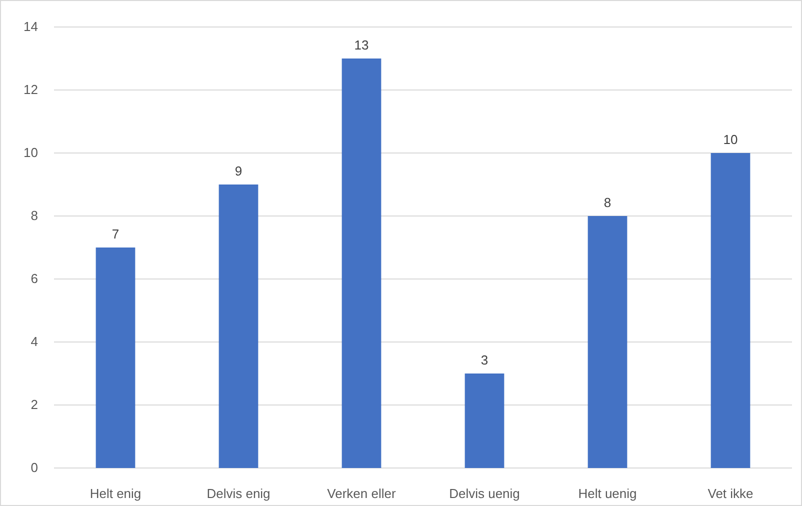 Image resolution: width=802 pixels, height=506 pixels. Describe the element at coordinates (31, 26) in the screenshot. I see `y-tick-label: 14` at that location.